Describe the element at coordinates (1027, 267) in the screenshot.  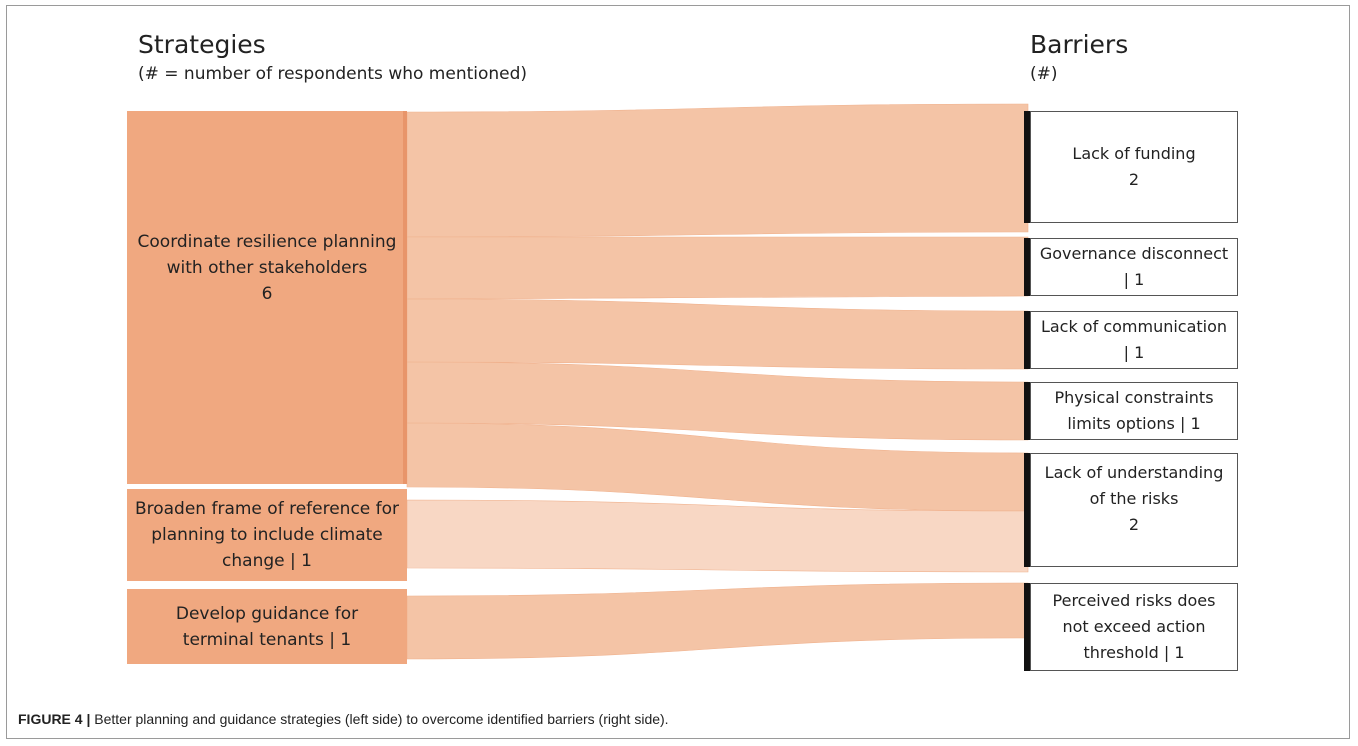
I see `barrier-bar-governance` at that location.